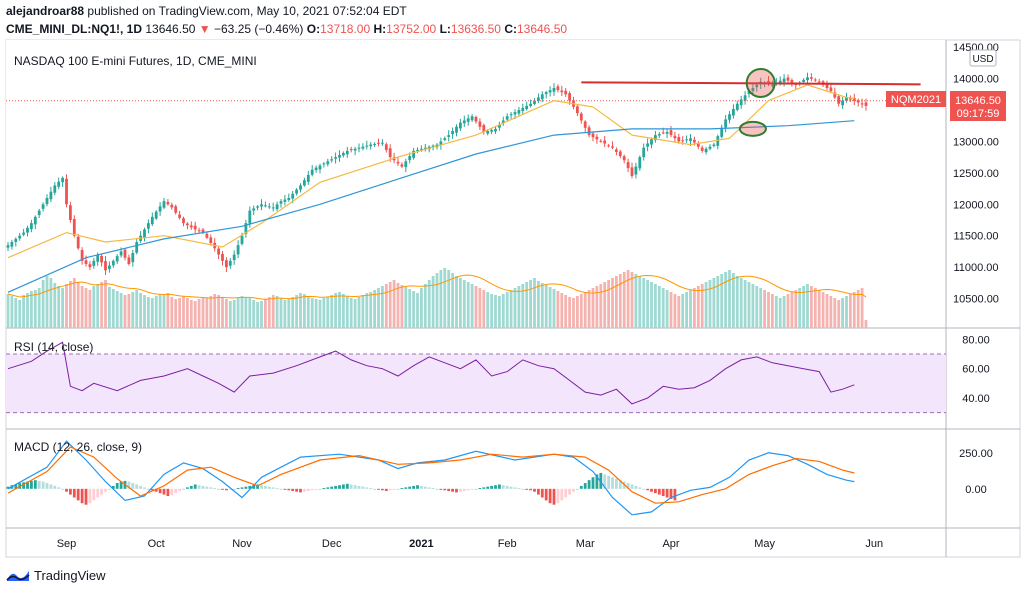 Image resolution: width=1026 pixels, height=594 pixels. Describe the element at coordinates (204, 29) in the screenshot. I see `down-arrow-icon: ▼` at that location.